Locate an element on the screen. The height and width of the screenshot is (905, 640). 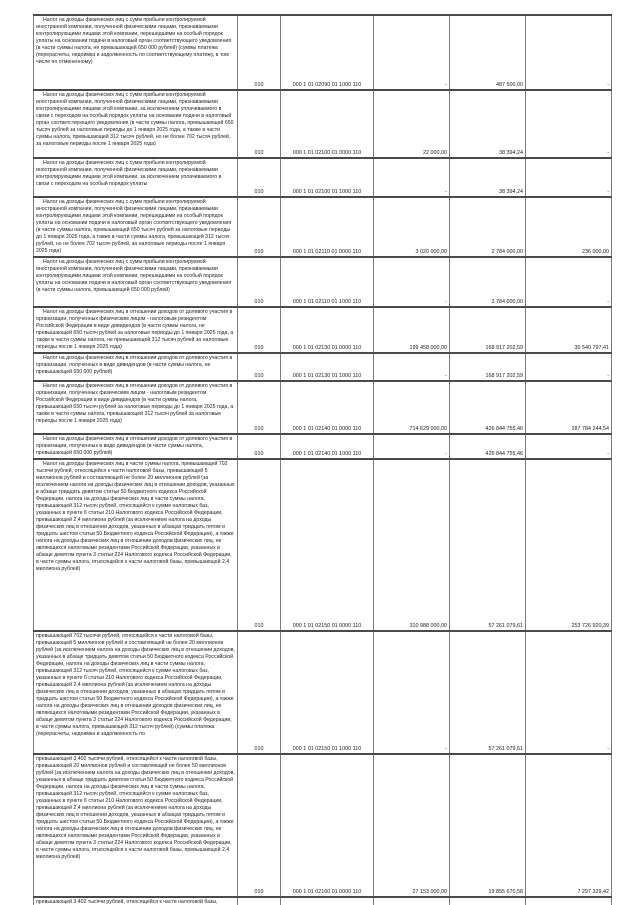
kbk-code-cell: 000 1 01 02140 01 0000 110 is located at coordinates (327, 408).